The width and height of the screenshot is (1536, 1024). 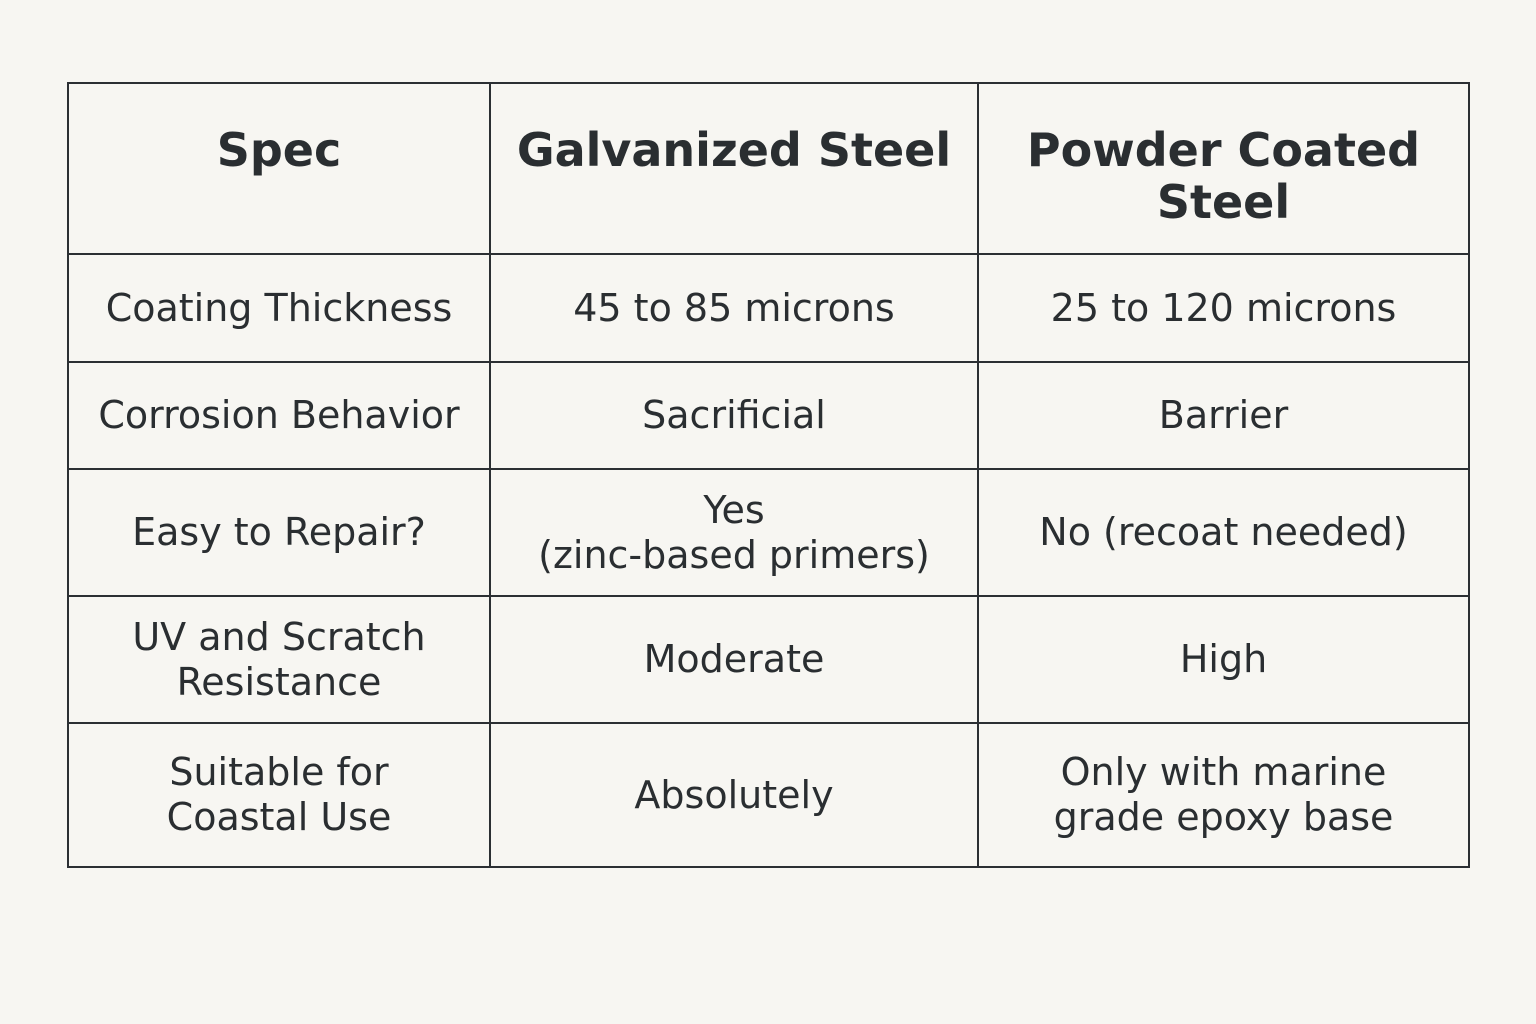 What do you see at coordinates (734, 308) in the screenshot?
I see `galvanized-cell: 45 to 85 microns` at bounding box center [734, 308].